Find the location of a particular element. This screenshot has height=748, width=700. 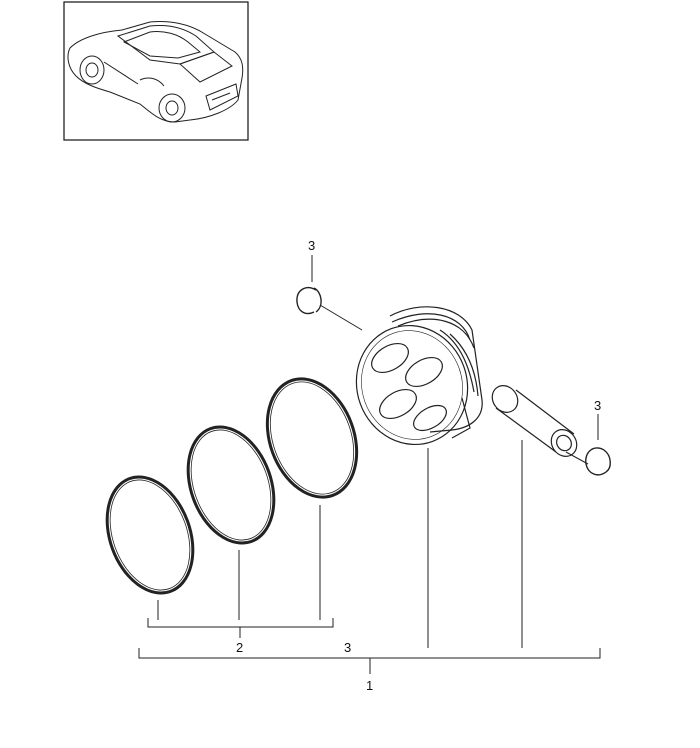

piston-ring-upper is located at coordinates (312, 437).